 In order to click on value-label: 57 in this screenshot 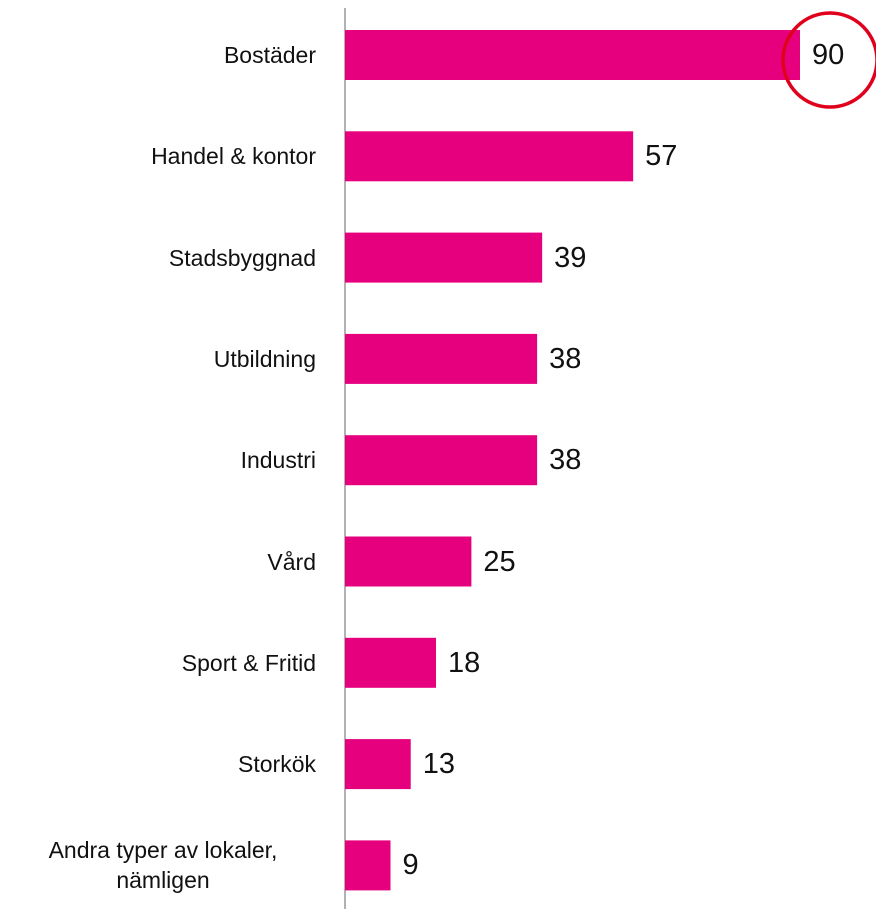, I will do `click(661, 156)`.